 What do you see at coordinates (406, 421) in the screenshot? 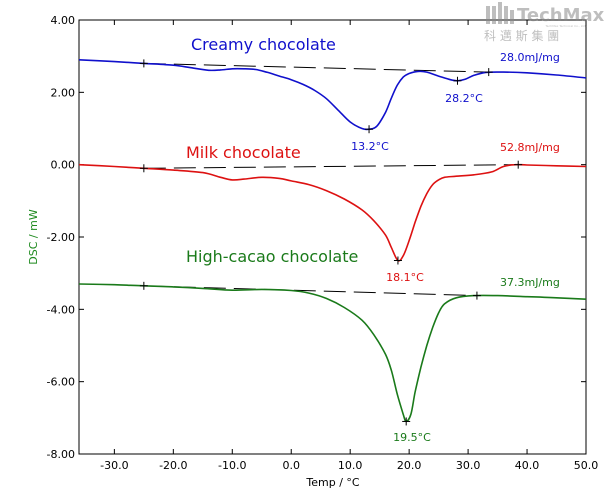
I see `peak-marker-high-cacao` at bounding box center [406, 421].